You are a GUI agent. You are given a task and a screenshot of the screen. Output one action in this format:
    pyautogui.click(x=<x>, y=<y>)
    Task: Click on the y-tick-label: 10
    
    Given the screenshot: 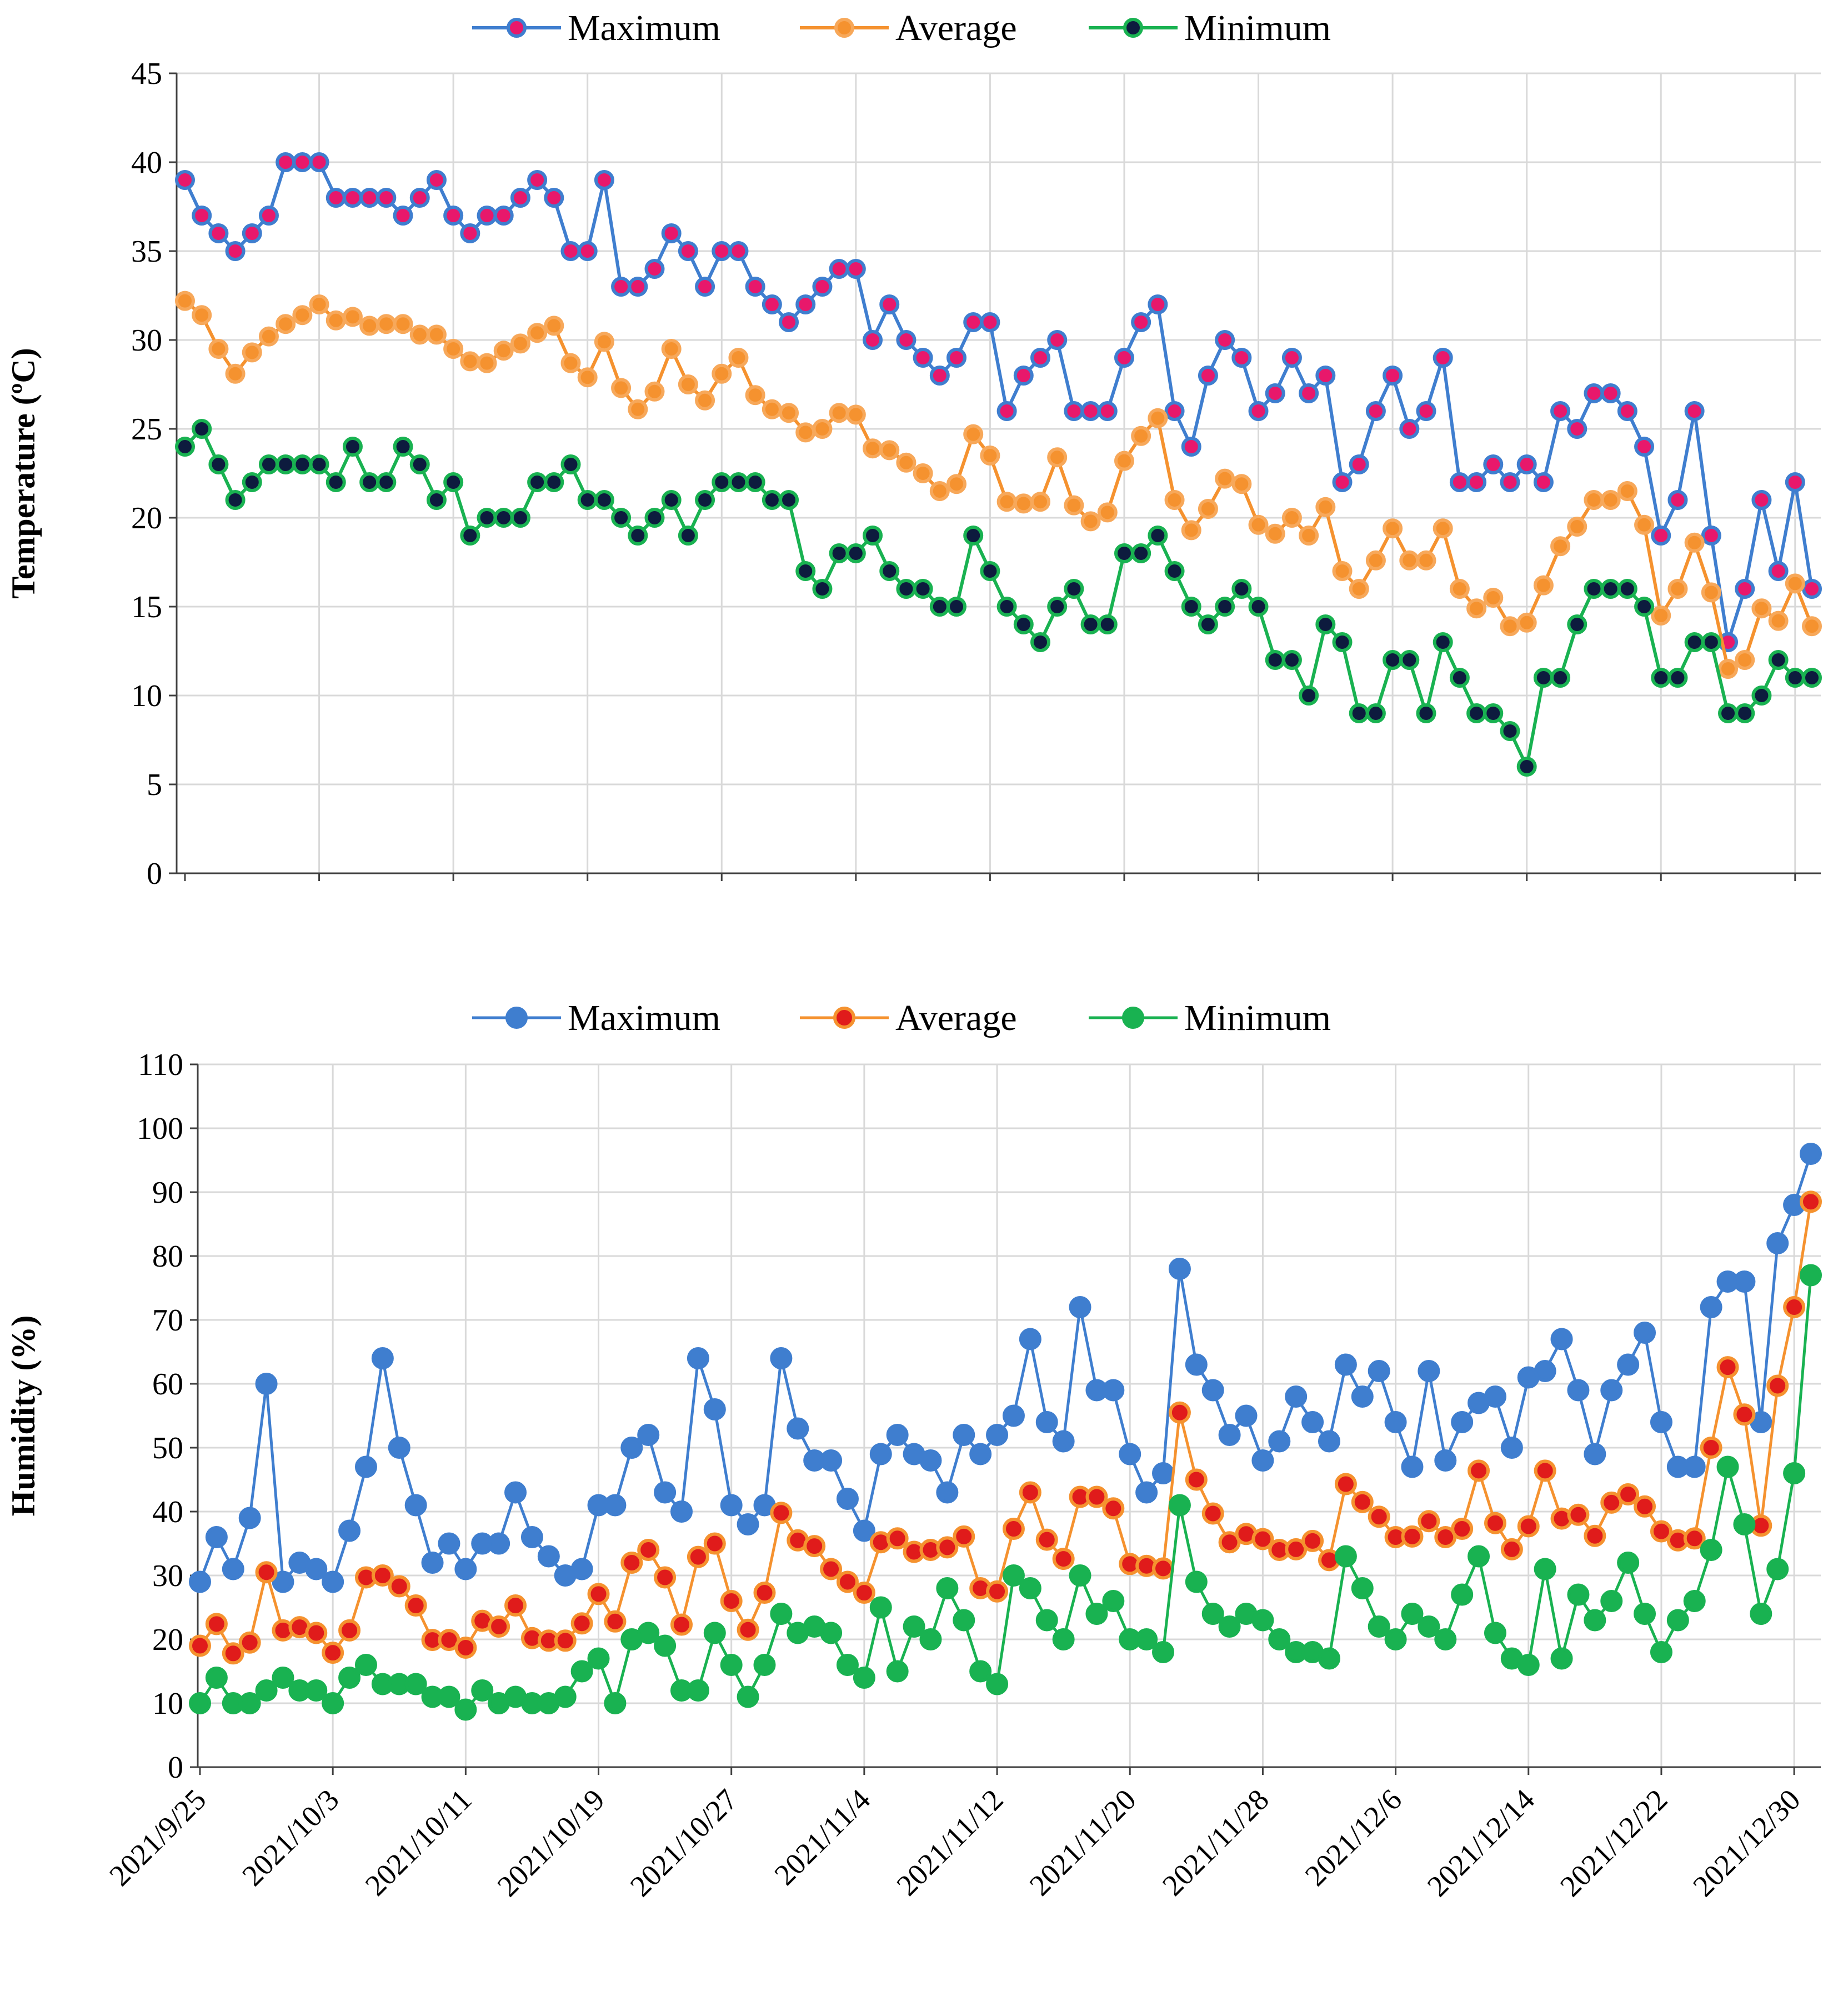 What is the action you would take?
    pyautogui.click(x=168, y=1704)
    